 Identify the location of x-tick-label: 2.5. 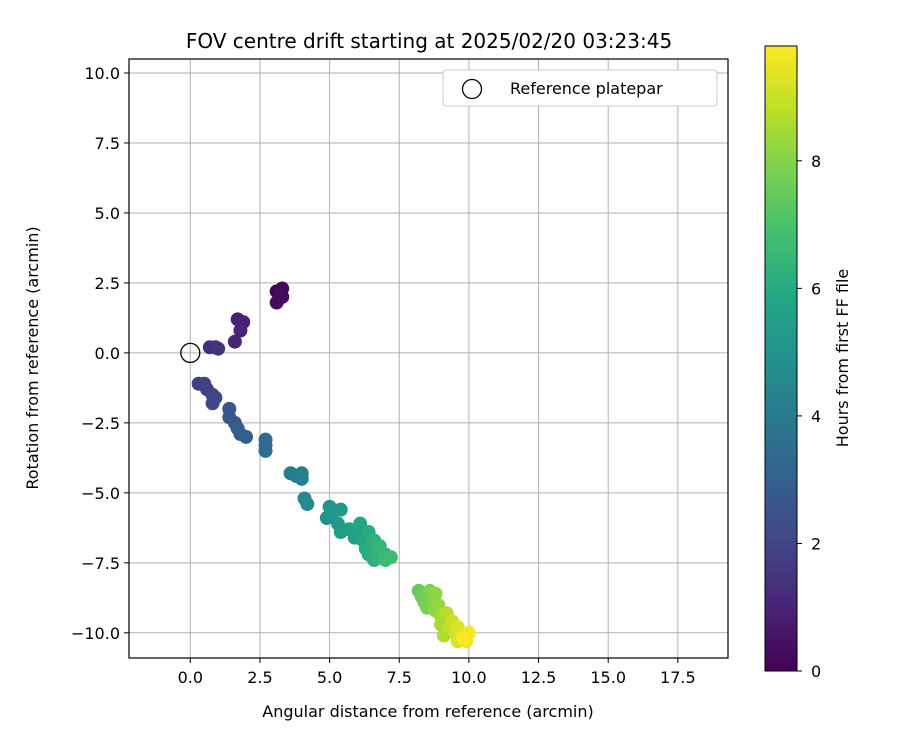
(259, 677).